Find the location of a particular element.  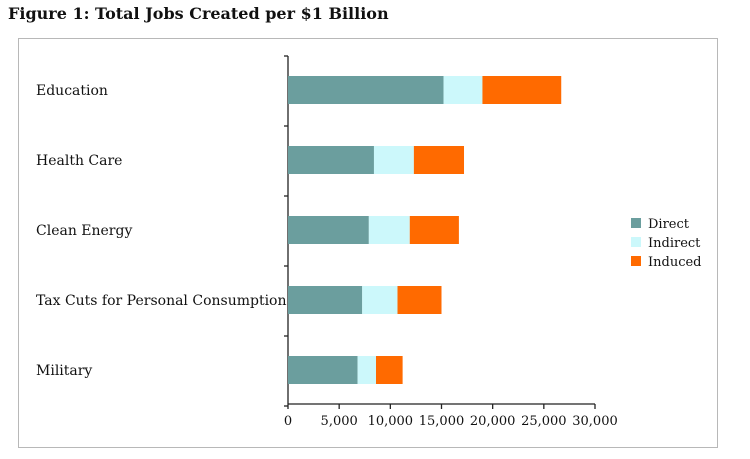

x-tick-label: 15,000 is located at coordinates (442, 421).